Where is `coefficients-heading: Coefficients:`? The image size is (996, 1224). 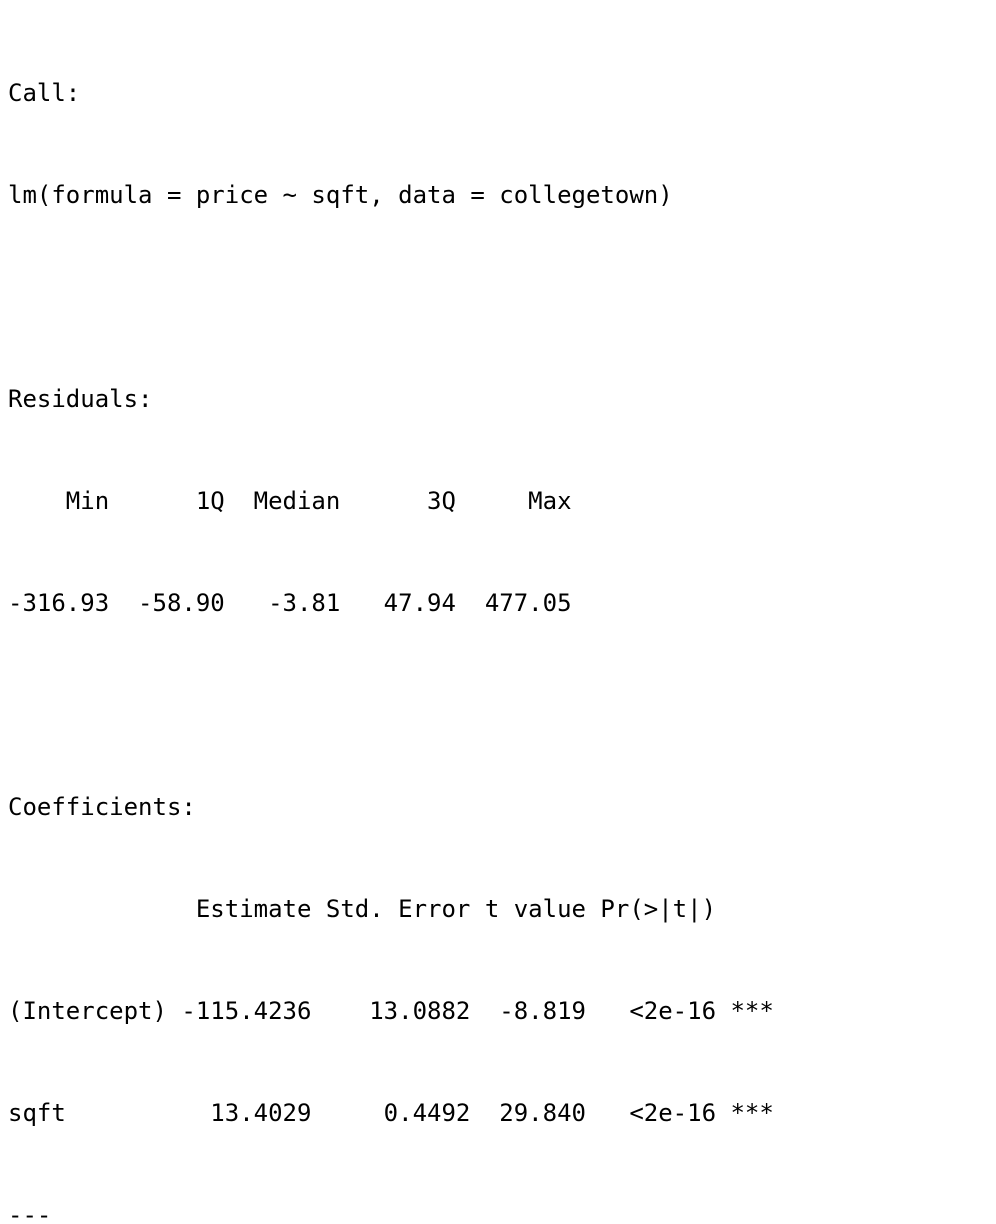 coefficients-heading: Coefficients: is located at coordinates (102, 807).